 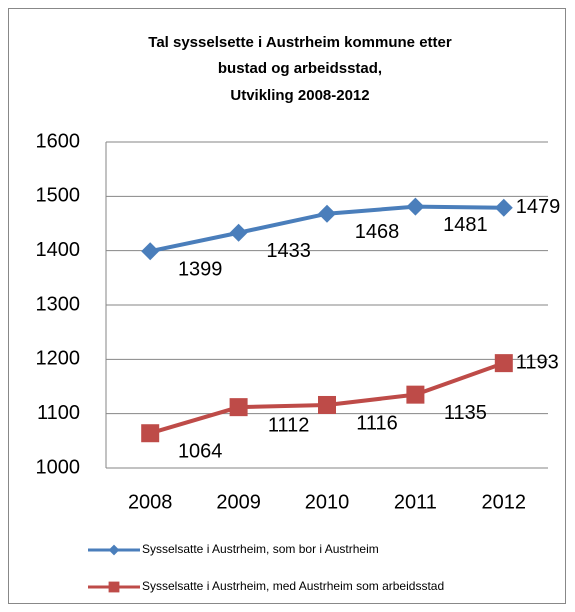 I want to click on x-tick-label: 2011, so click(x=415, y=502).